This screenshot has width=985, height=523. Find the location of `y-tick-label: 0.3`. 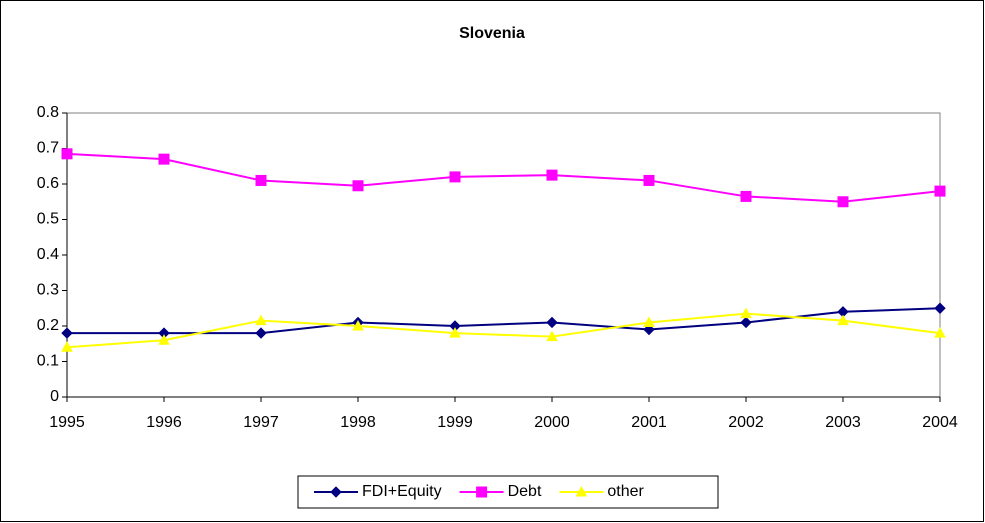

y-tick-label: 0.3 is located at coordinates (48, 290).